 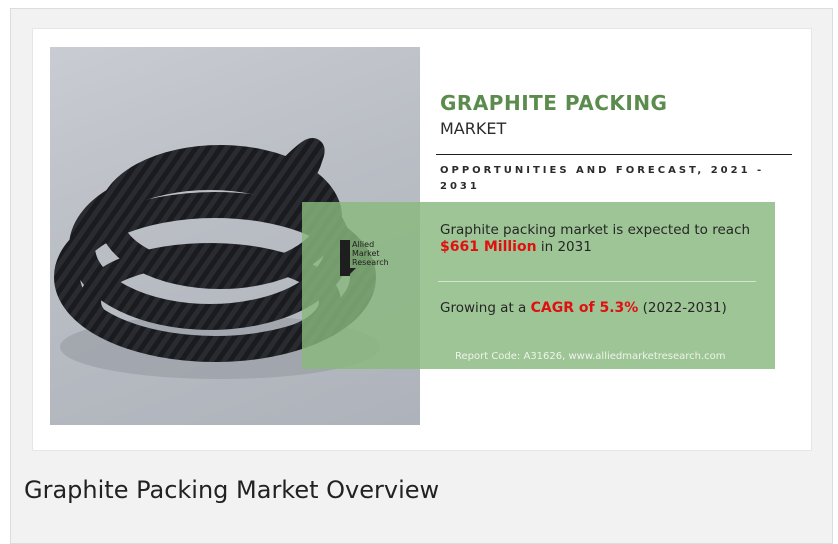 I want to click on header-divider, so click(x=614, y=154).